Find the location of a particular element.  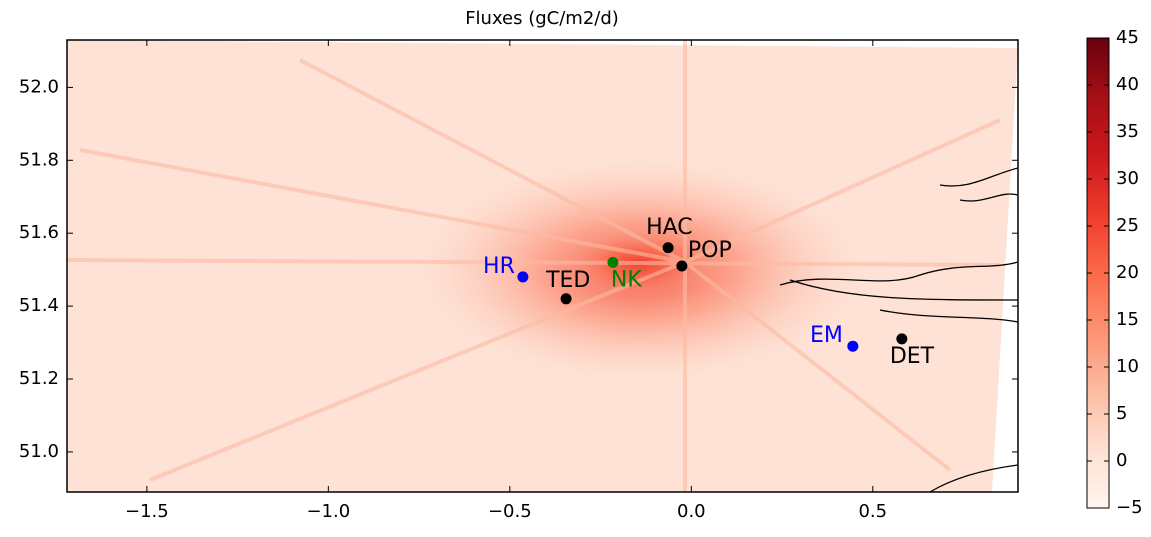

colorbar-tick-label: 30 is located at coordinates (1127, 178).